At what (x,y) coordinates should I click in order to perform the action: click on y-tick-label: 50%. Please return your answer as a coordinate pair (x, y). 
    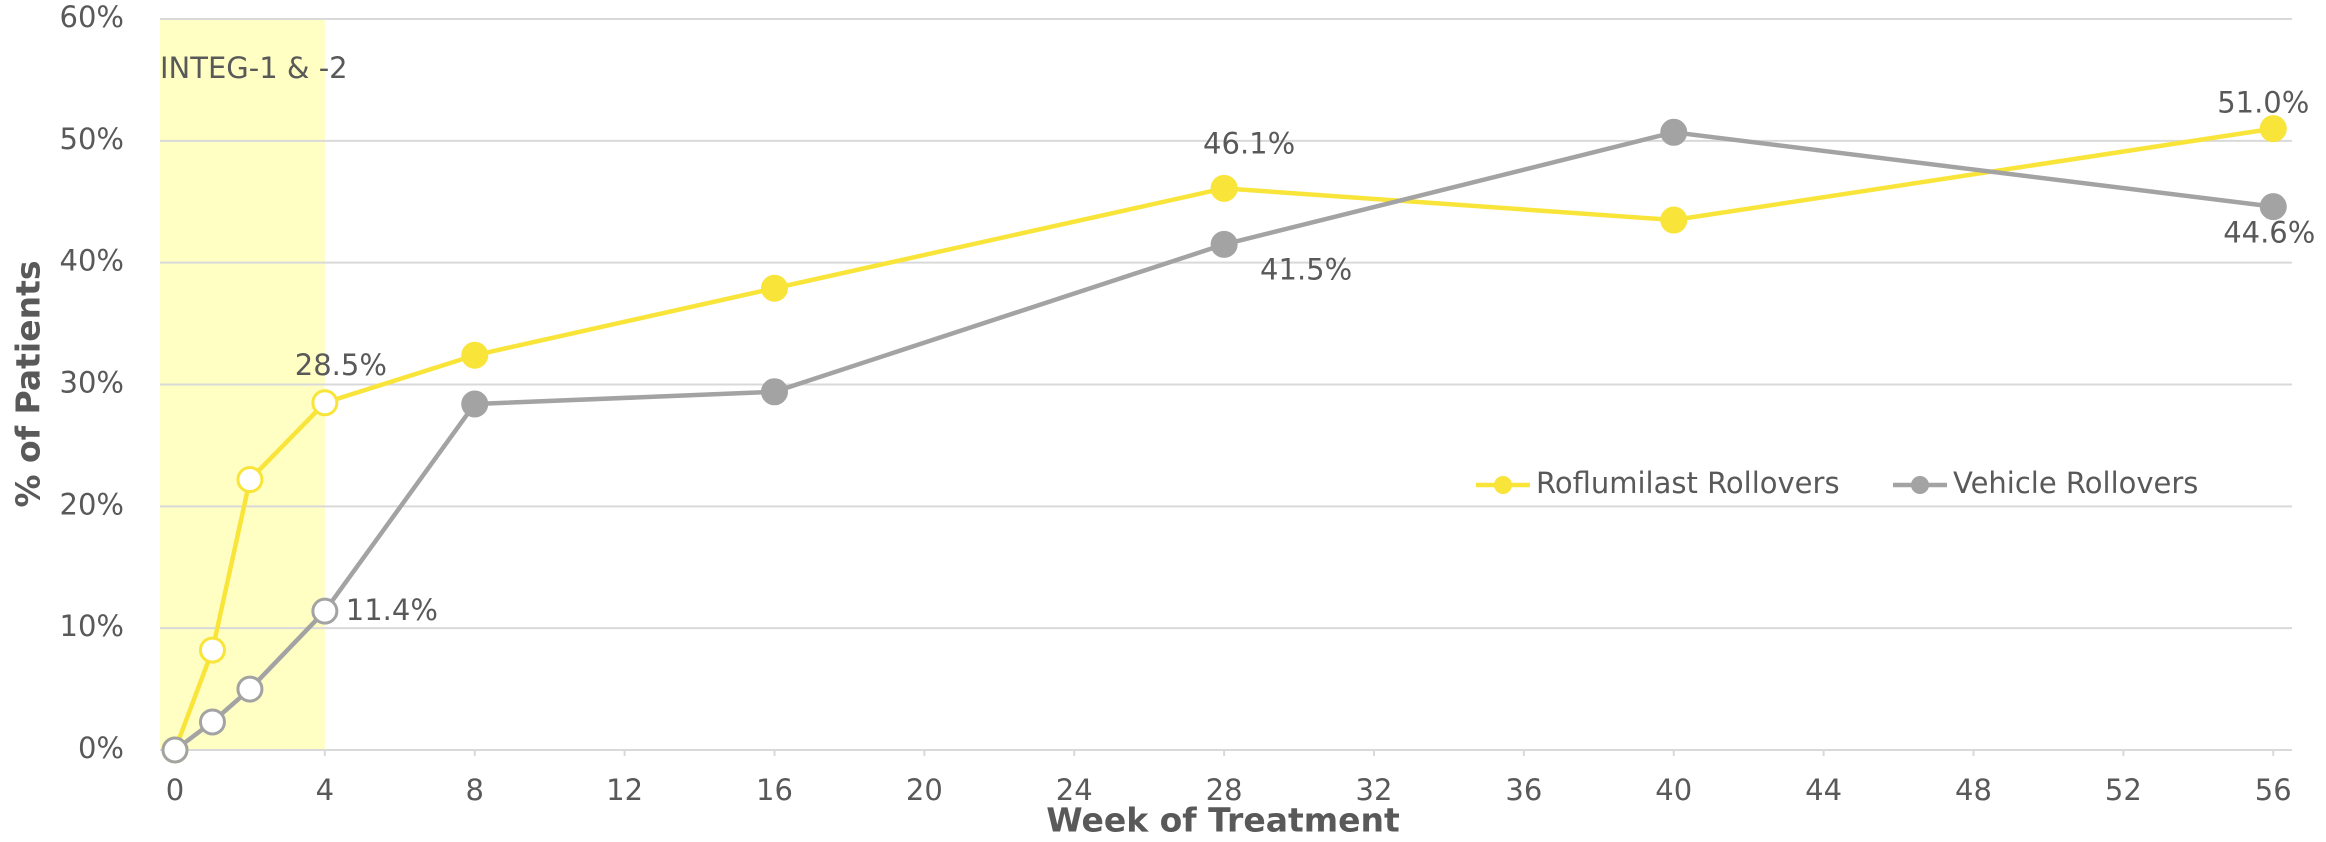
    Looking at the image, I should click on (92, 139).